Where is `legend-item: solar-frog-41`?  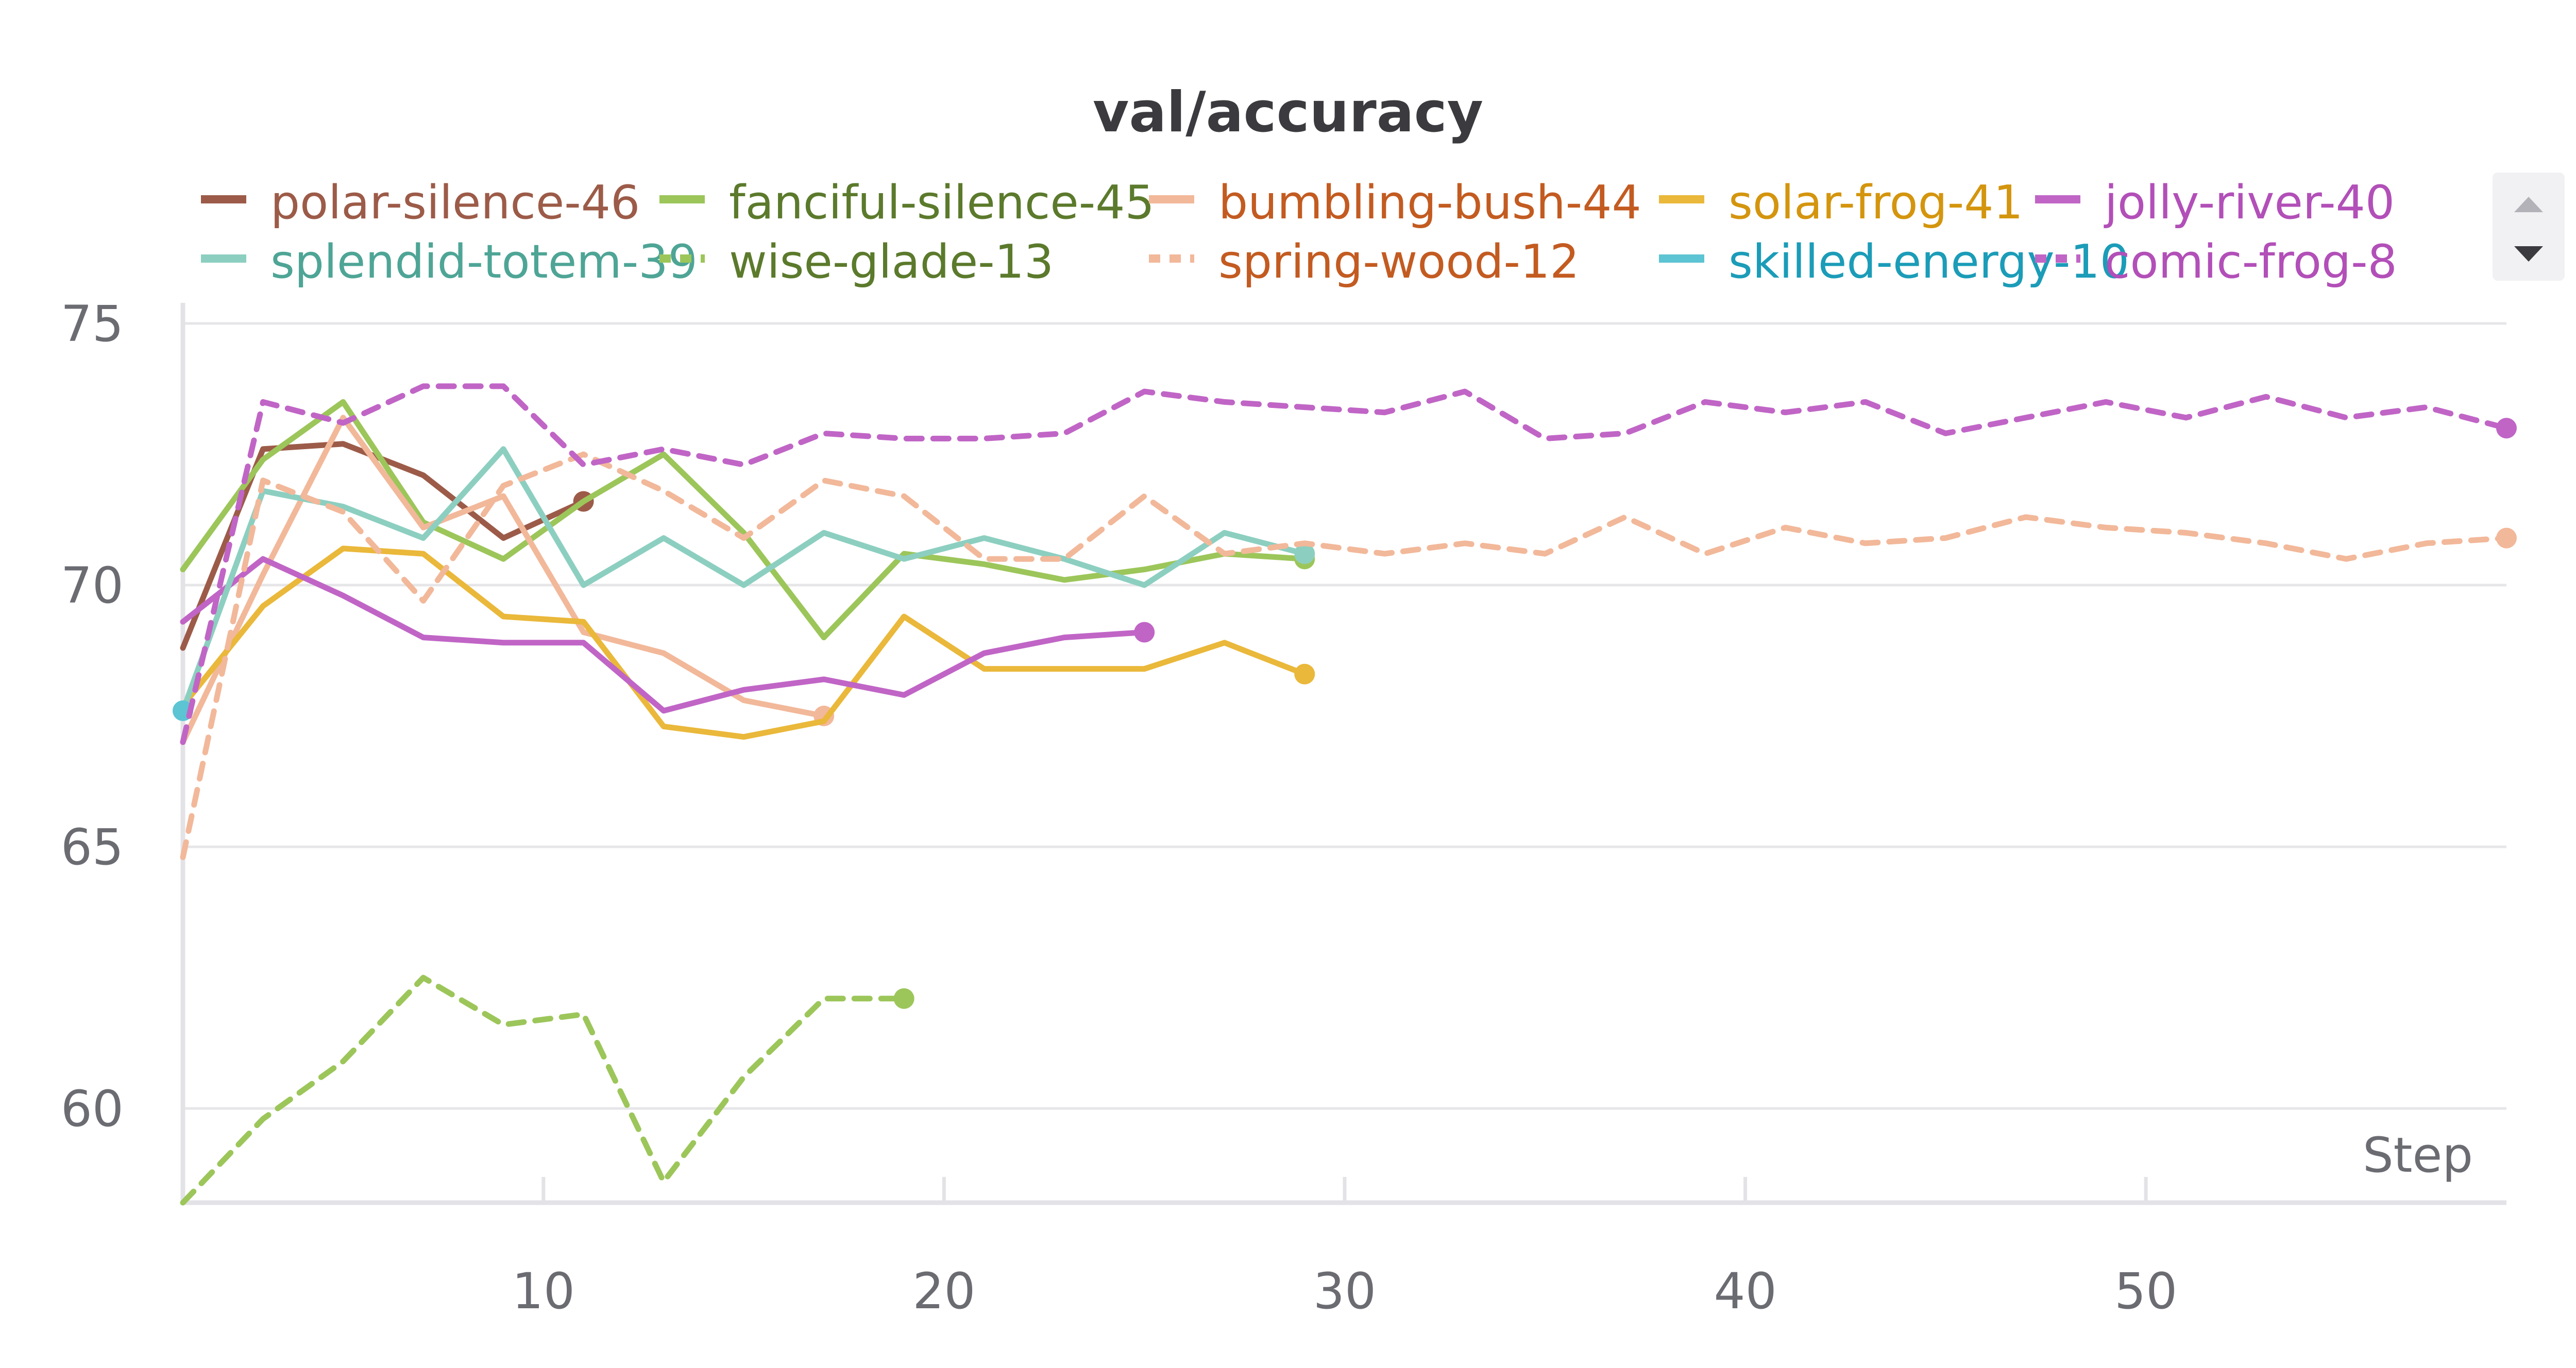 legend-item: solar-frog-41 is located at coordinates (1841, 203).